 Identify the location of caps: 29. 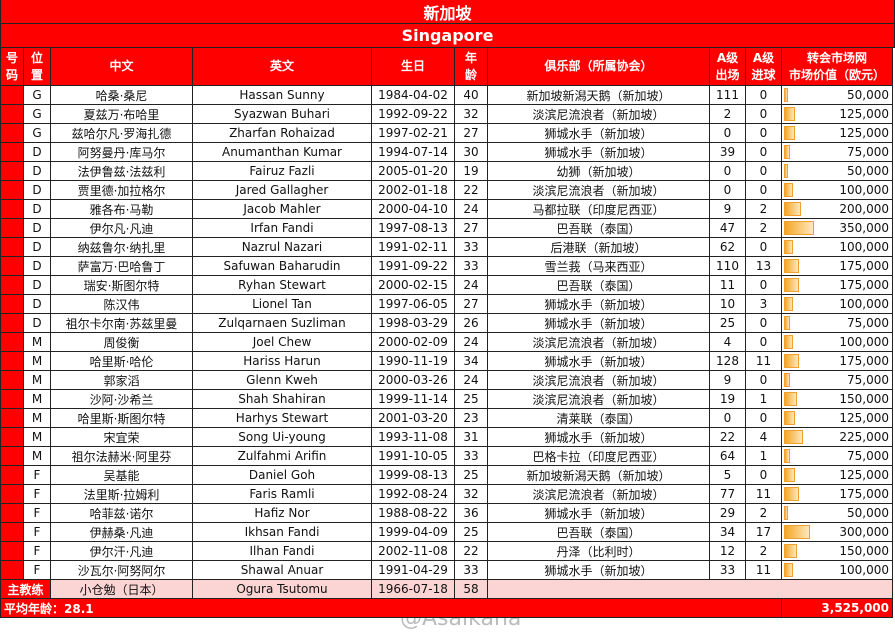
(728, 513).